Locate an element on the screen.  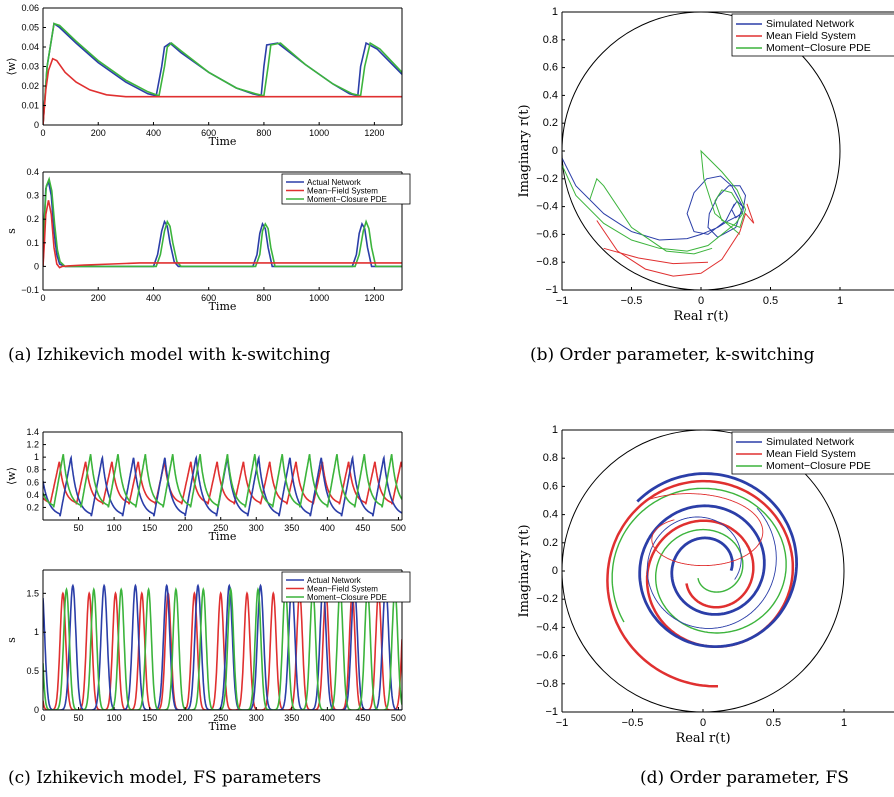
x-tick-label: 1 is located at coordinates (840, 301).